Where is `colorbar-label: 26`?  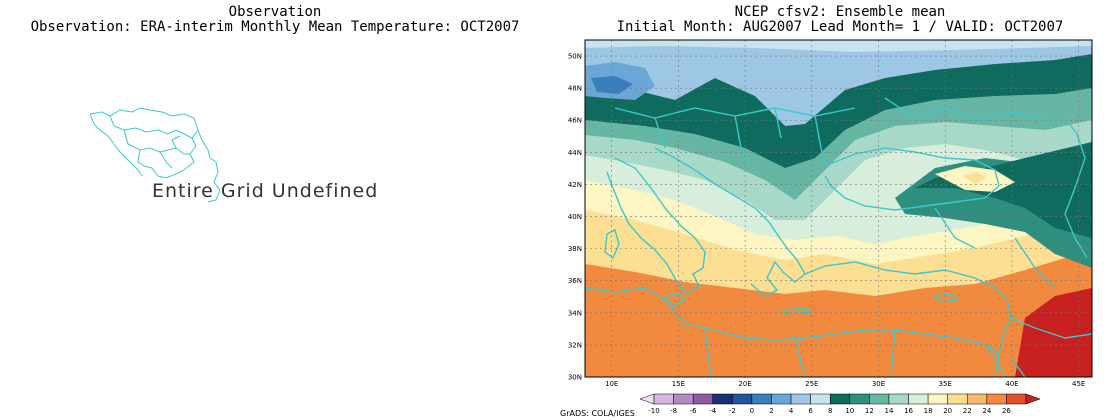
colorbar-label: 26 is located at coordinates (1006, 411).